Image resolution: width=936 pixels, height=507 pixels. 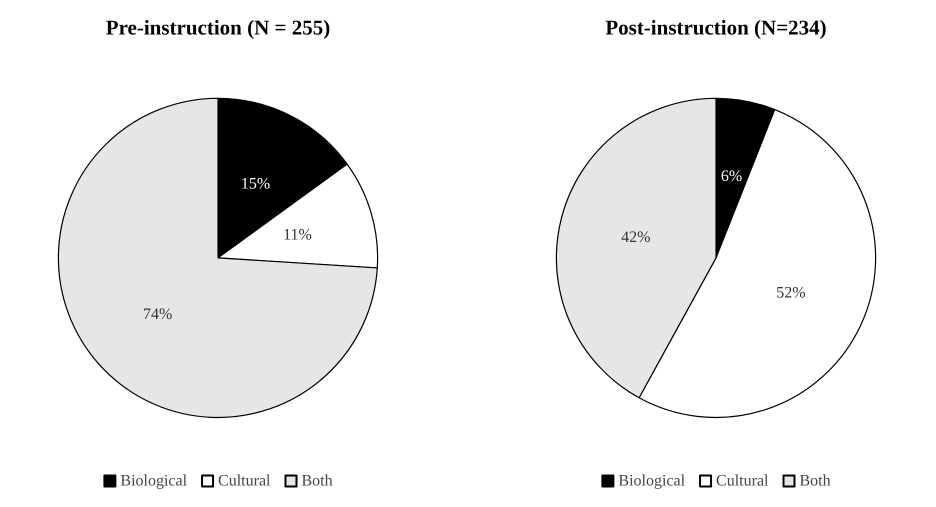 I want to click on chart-title: Pre-instruction (N = 255), so click(x=218, y=28).